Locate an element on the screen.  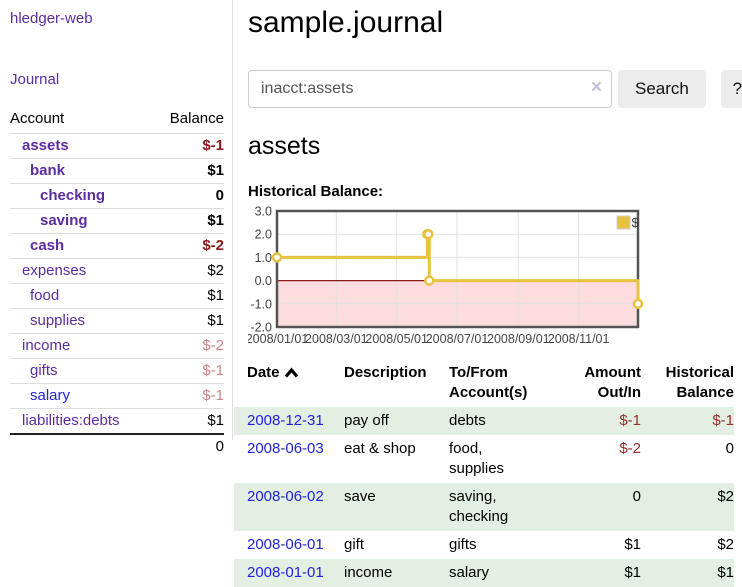
table-row: 2008-06-02 save saving, checking 0 $2 is located at coordinates (484, 507).